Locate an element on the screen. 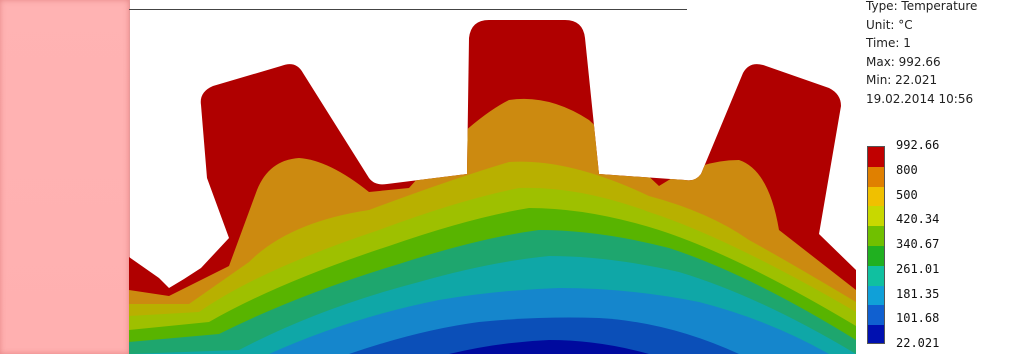 The image size is (1027, 354). top-rule is located at coordinates (408, 9).